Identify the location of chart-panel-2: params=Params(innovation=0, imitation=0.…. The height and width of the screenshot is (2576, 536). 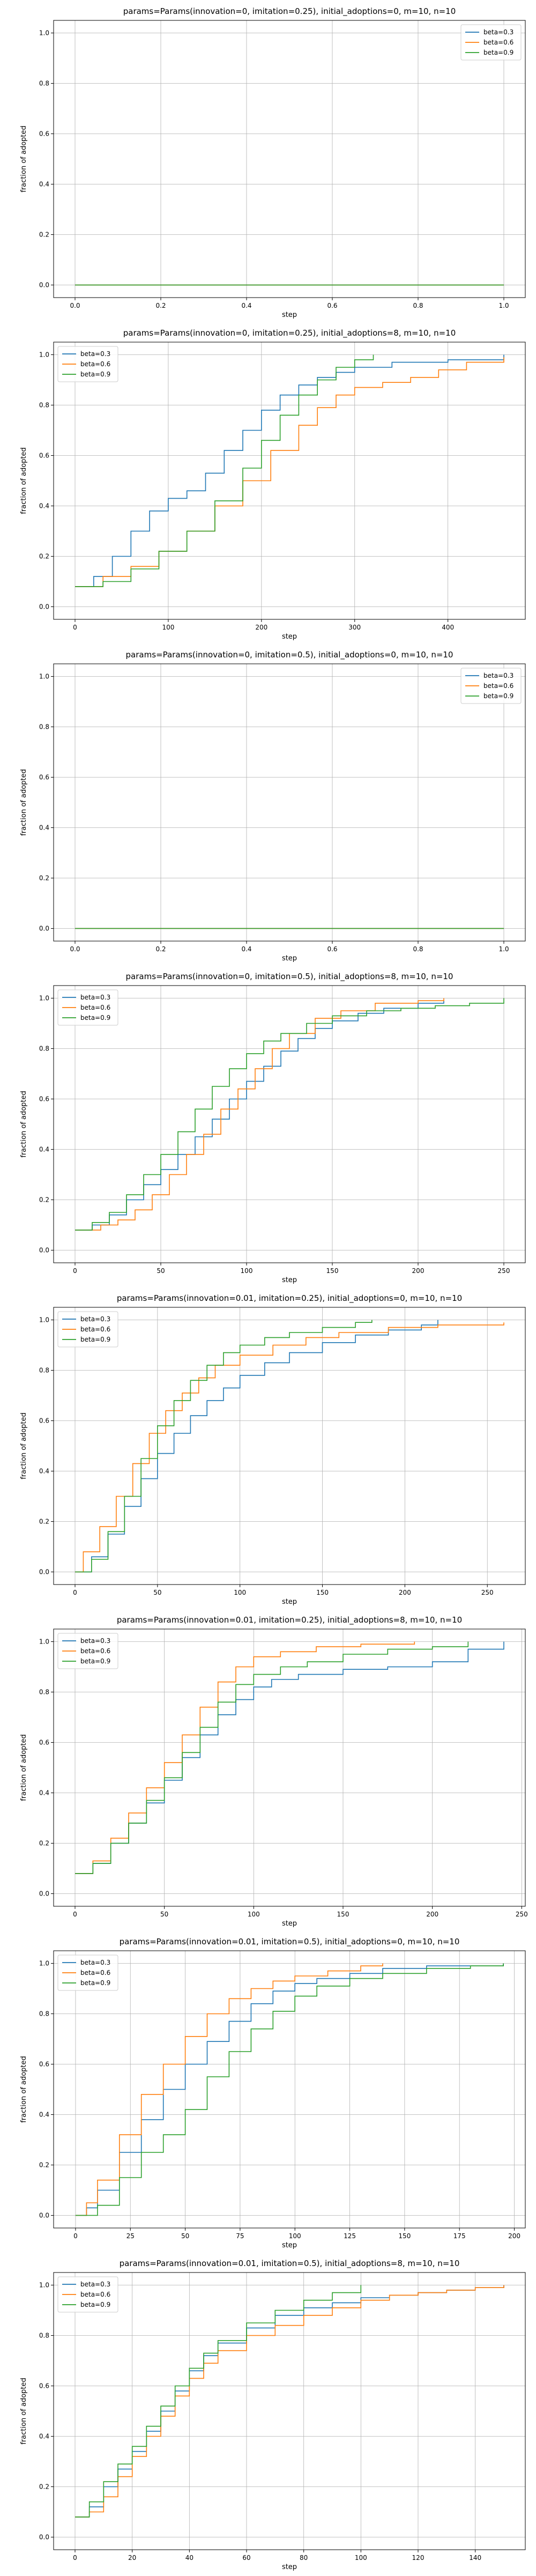
(273, 484).